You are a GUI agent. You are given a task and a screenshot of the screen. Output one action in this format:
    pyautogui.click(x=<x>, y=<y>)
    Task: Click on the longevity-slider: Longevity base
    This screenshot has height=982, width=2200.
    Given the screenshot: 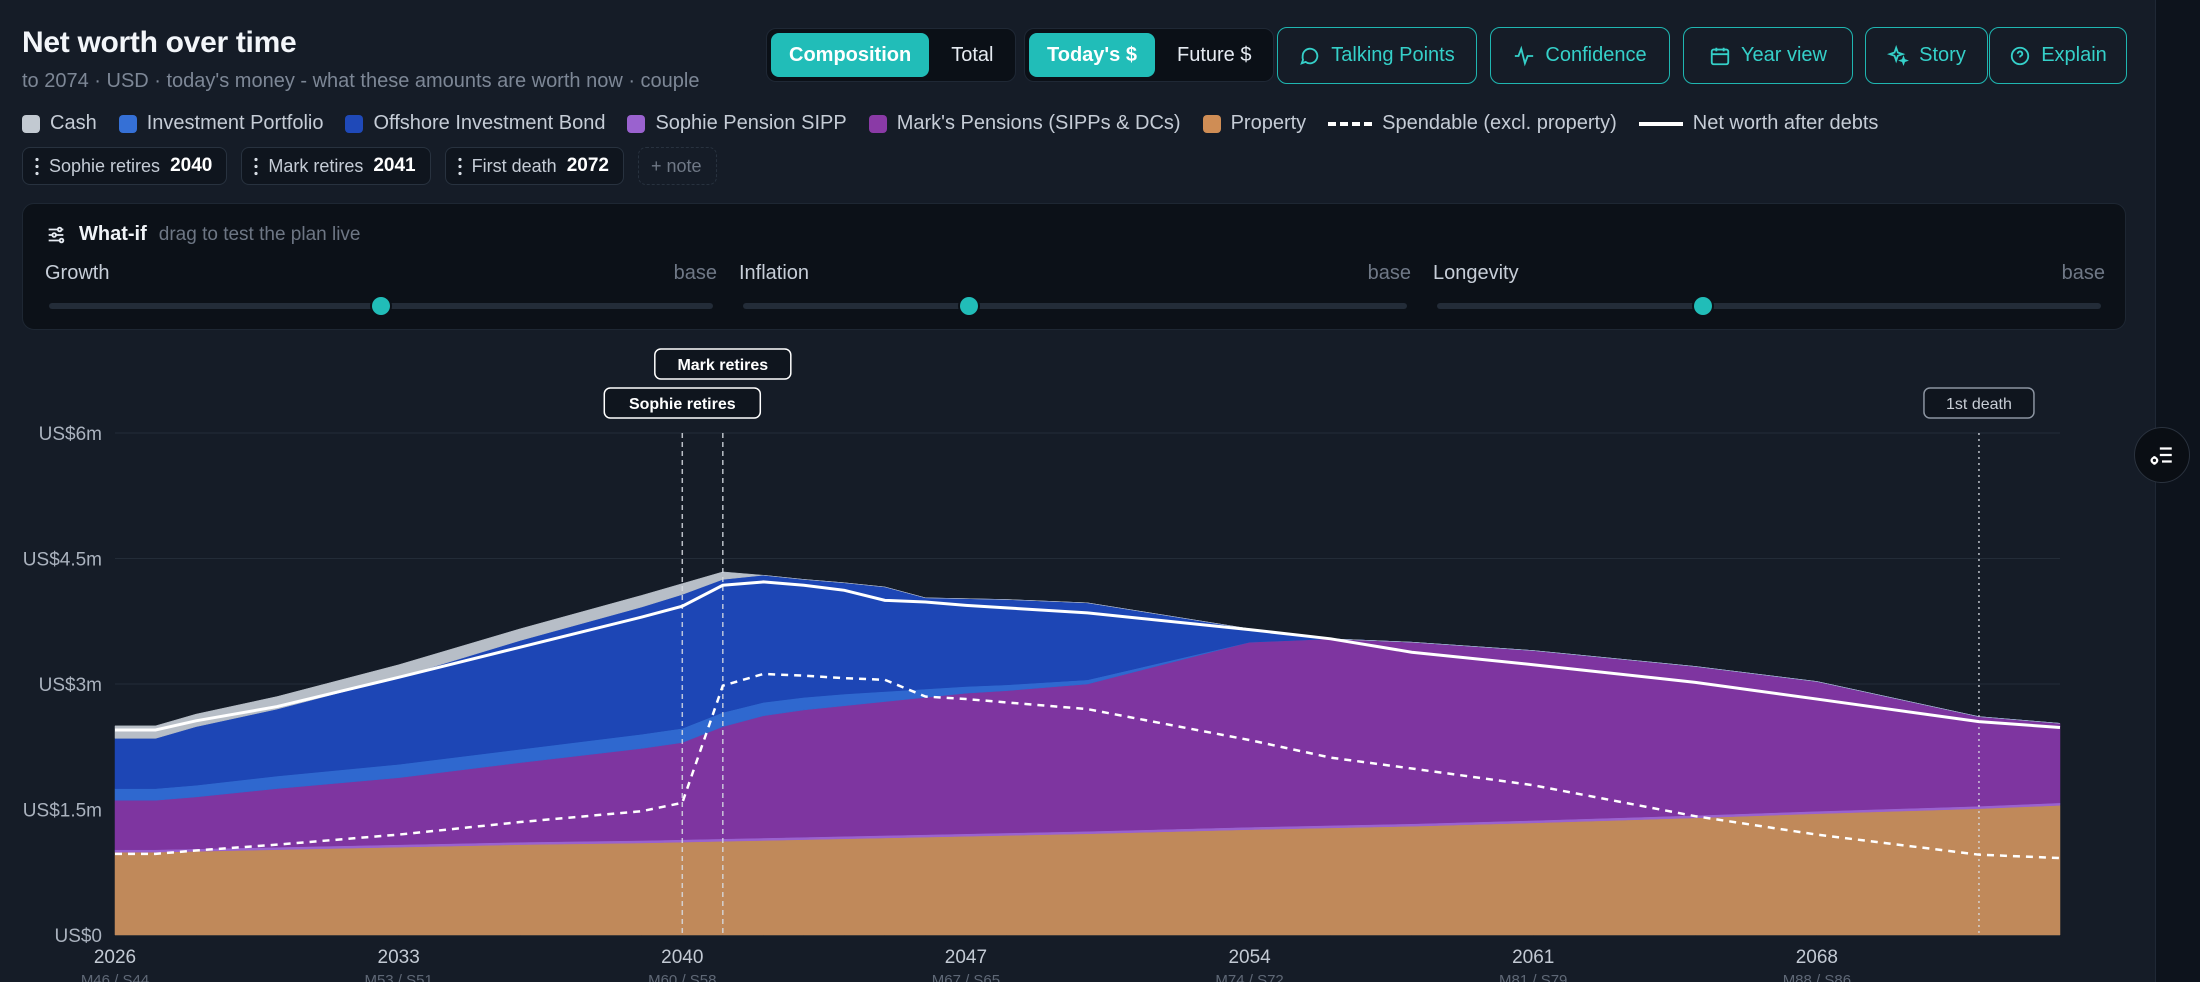 What is the action you would take?
    pyautogui.click(x=1769, y=292)
    